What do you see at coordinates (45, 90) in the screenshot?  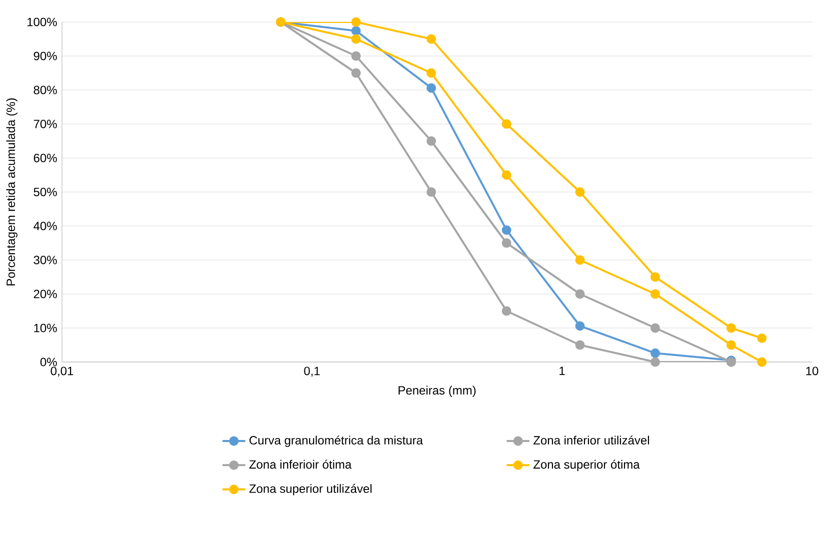 I see `y-tick-label: 80%` at bounding box center [45, 90].